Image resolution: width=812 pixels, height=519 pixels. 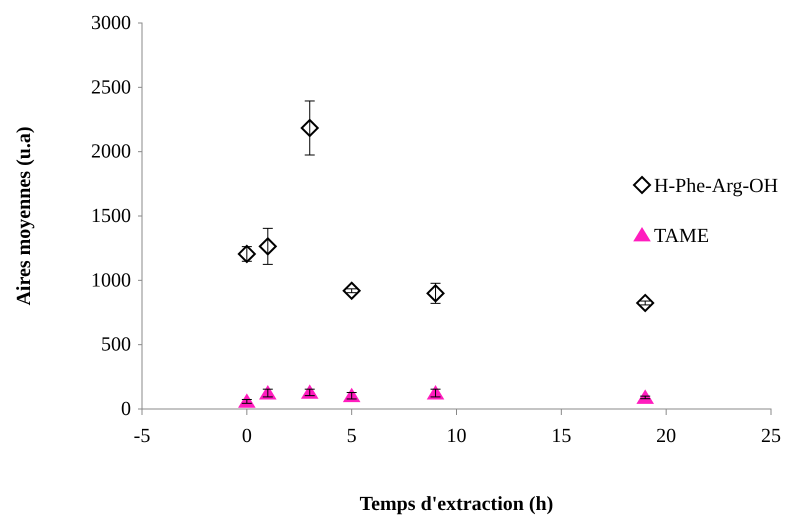 What do you see at coordinates (116, 345) in the screenshot?
I see `y-tick-label: 500` at bounding box center [116, 345].